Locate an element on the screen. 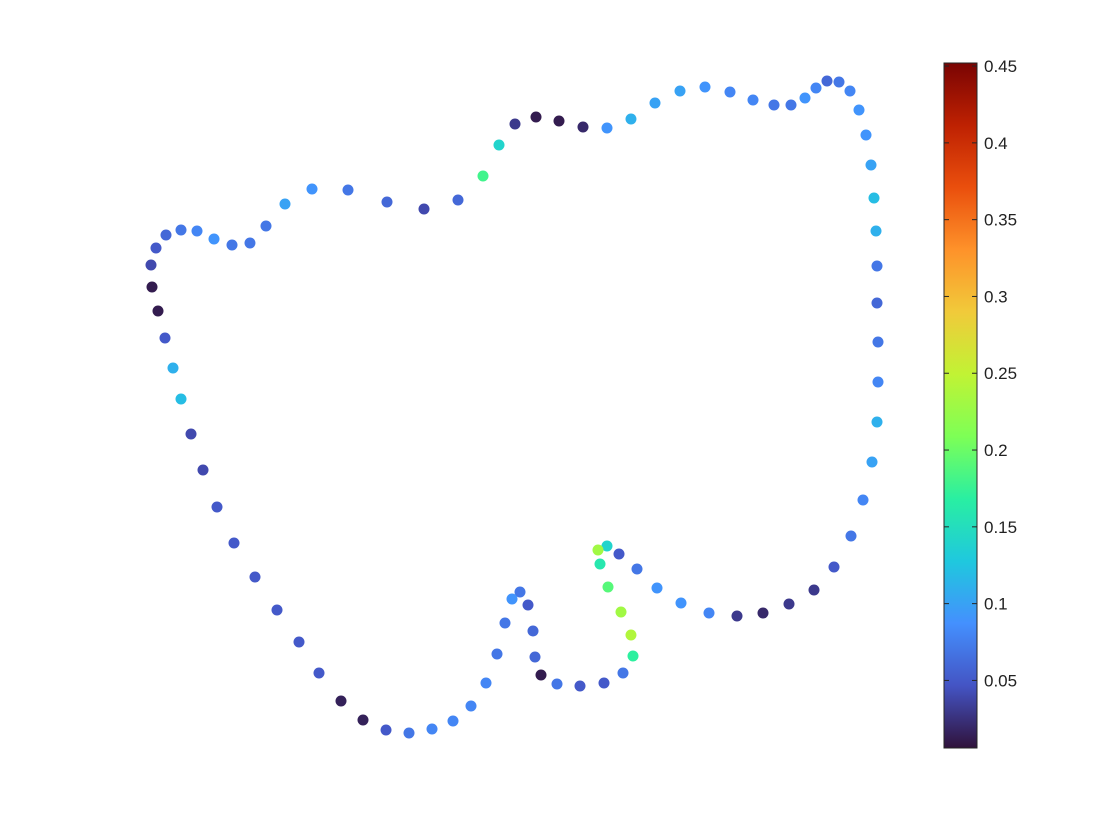 The height and width of the screenshot is (840, 1120). colorbar-tick-label: 0.2 is located at coordinates (996, 450).